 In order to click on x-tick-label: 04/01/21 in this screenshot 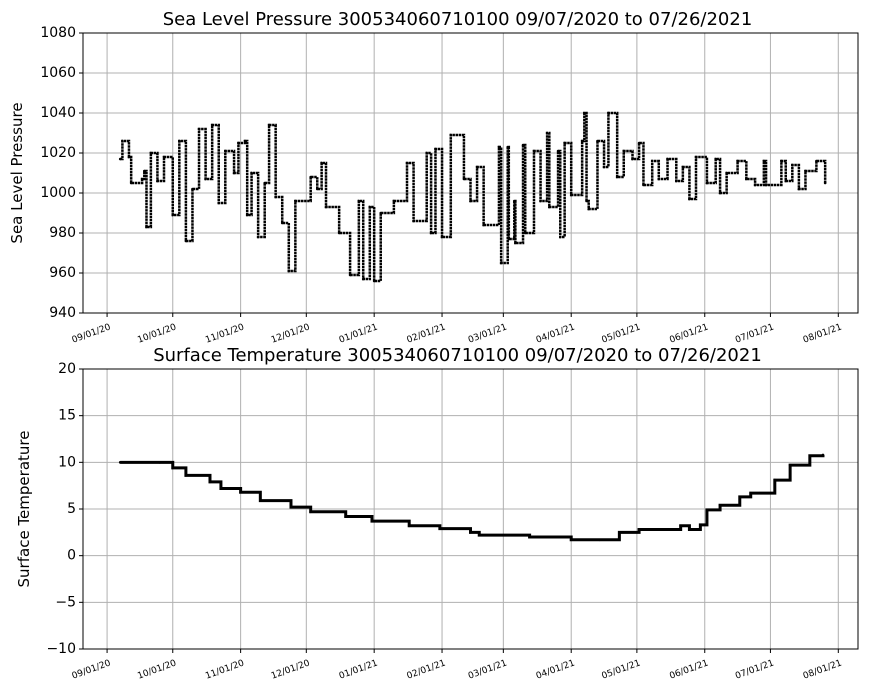, I will do `click(555, 333)`.